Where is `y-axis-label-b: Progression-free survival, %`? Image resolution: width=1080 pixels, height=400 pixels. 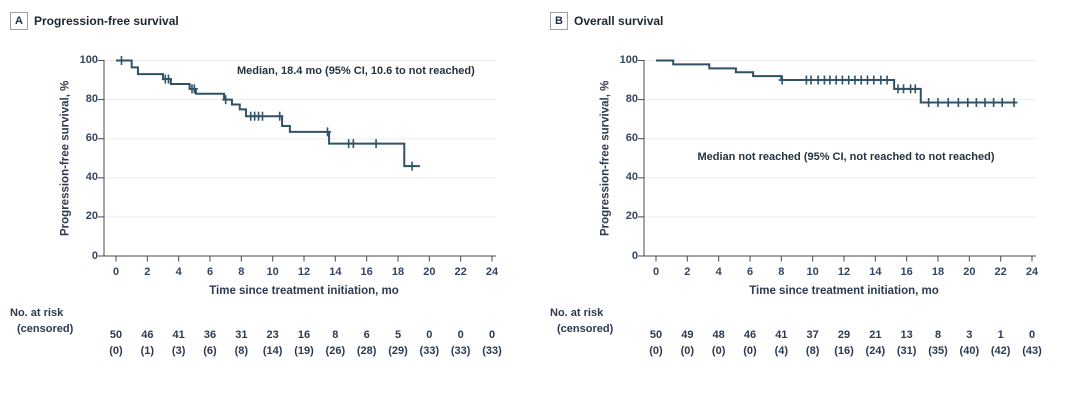 y-axis-label-b: Progression-free survival, % is located at coordinates (605, 158).